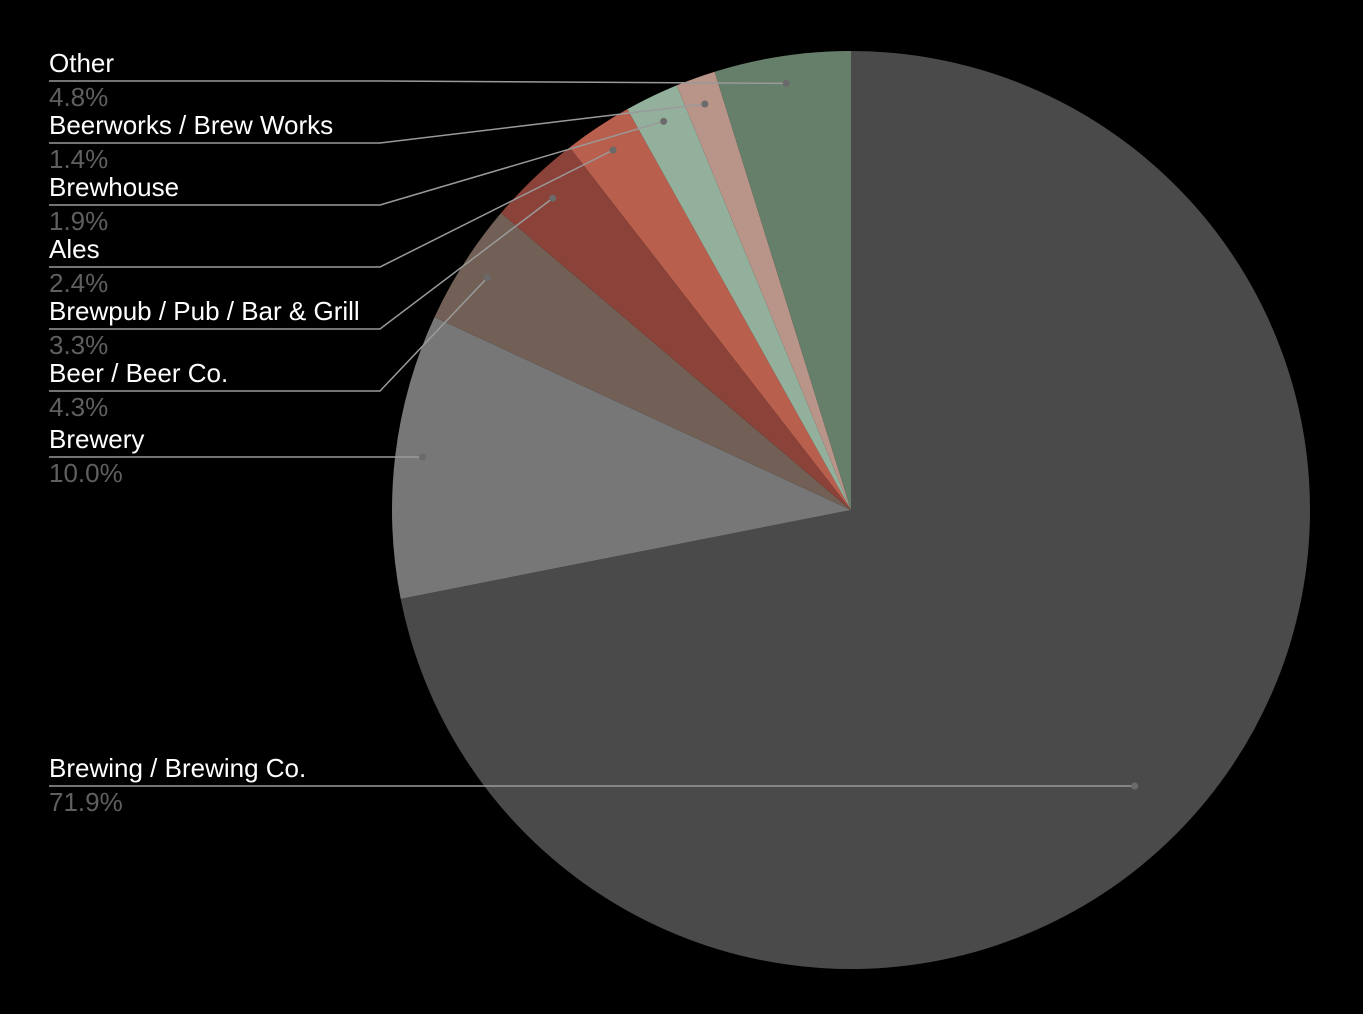 This screenshot has width=1363, height=1014. I want to click on slice-brewery, so click(621, 458).